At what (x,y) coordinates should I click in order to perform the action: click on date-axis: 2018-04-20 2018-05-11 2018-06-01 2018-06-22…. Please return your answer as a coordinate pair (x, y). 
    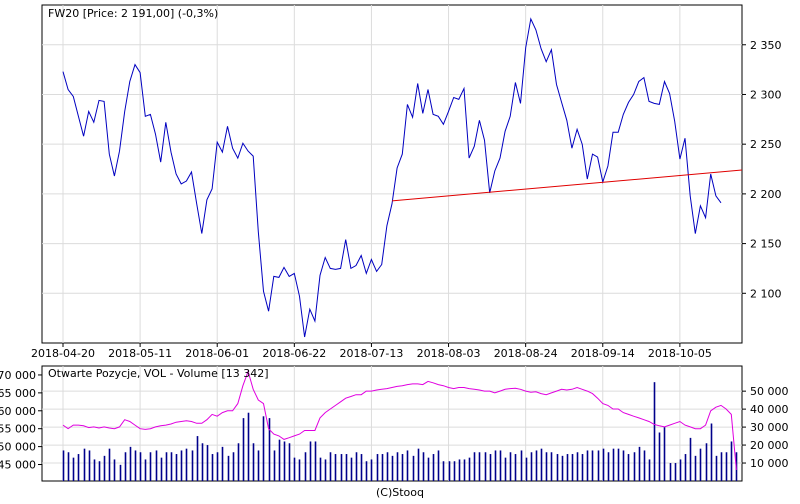
    Looking at the image, I should click on (371, 351).